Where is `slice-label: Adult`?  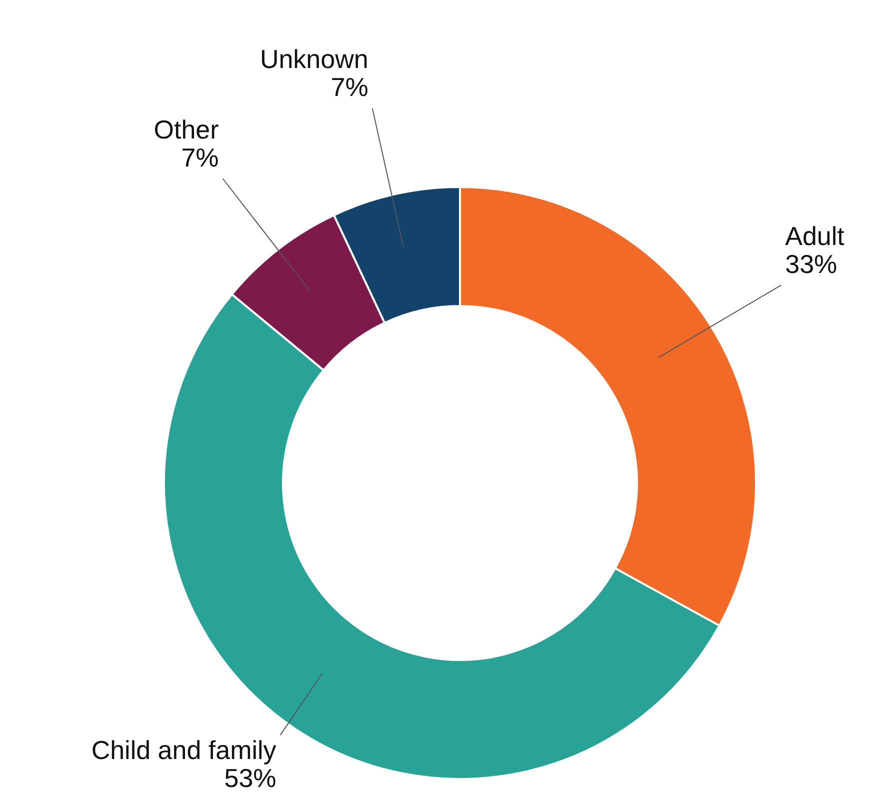 slice-label: Adult is located at coordinates (815, 236).